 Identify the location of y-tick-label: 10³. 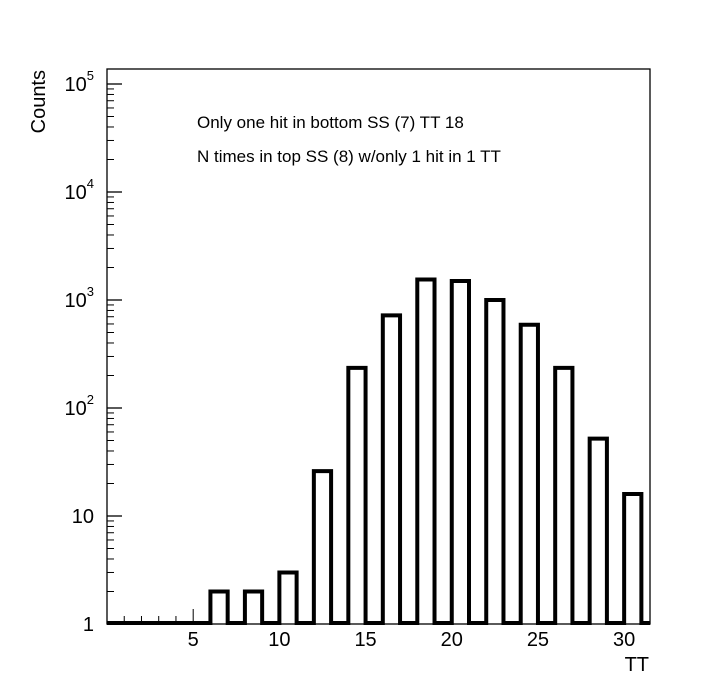
(79, 298).